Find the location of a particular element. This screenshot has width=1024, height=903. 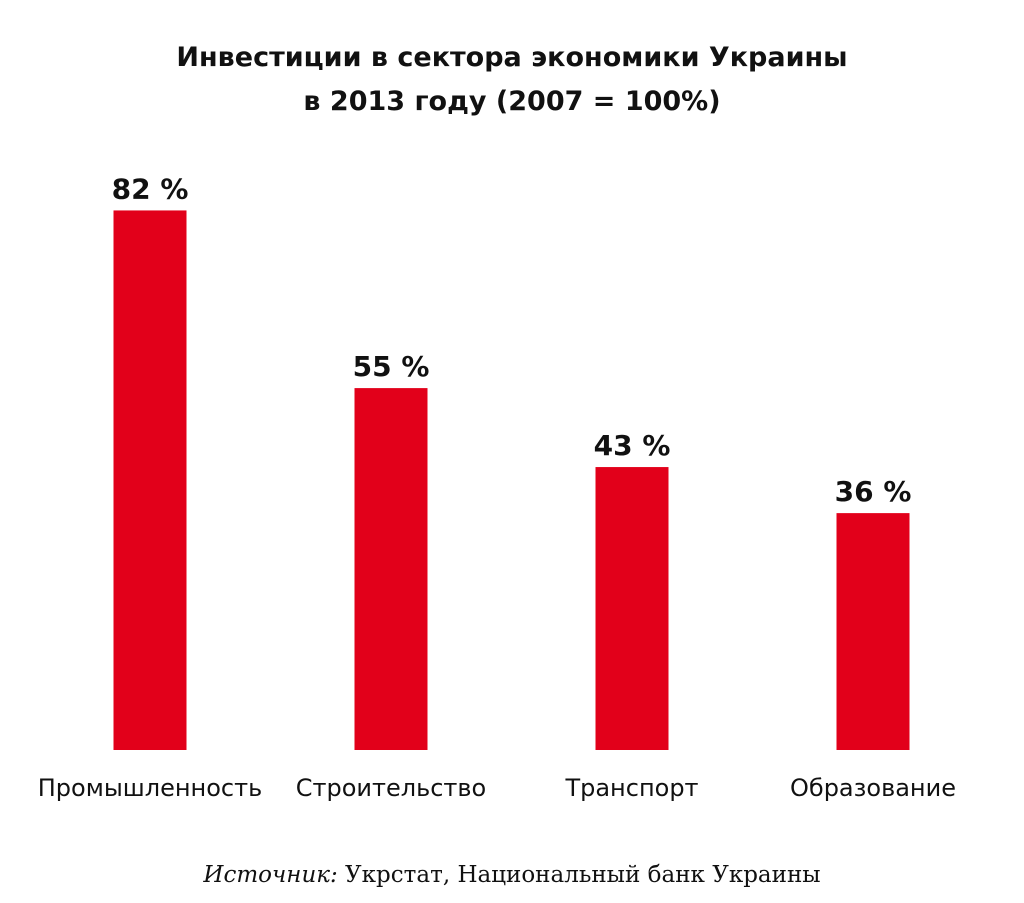

data-label-3: 43 % is located at coordinates (632, 445).